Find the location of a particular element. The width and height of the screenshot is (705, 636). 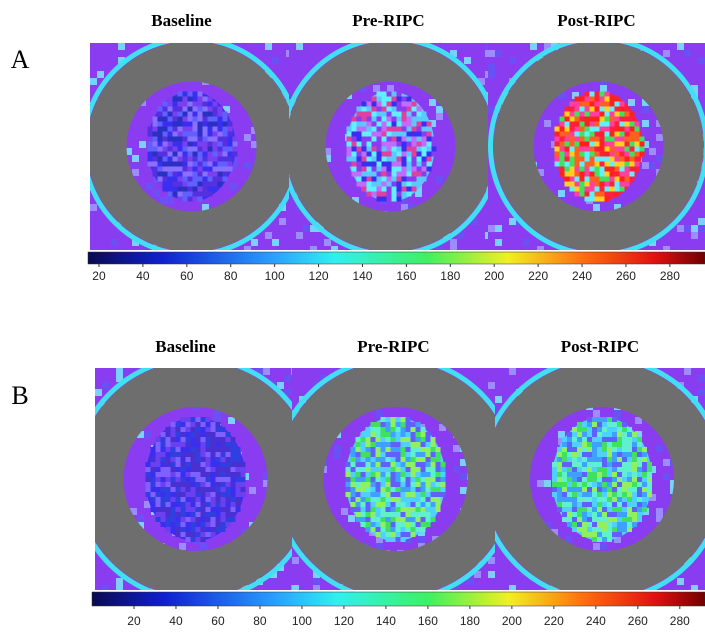

perfusion-map is located at coordinates (396, 479).